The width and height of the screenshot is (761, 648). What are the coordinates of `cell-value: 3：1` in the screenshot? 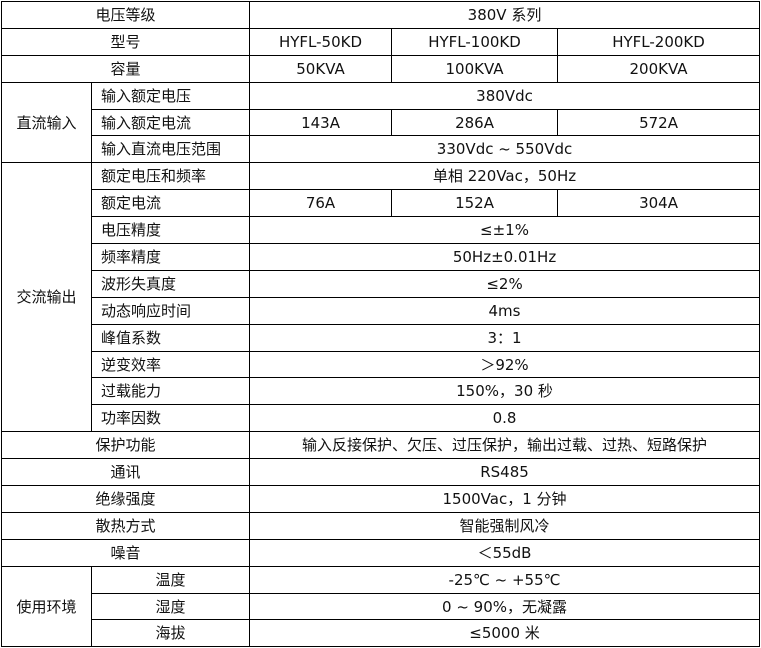 It's located at (505, 337).